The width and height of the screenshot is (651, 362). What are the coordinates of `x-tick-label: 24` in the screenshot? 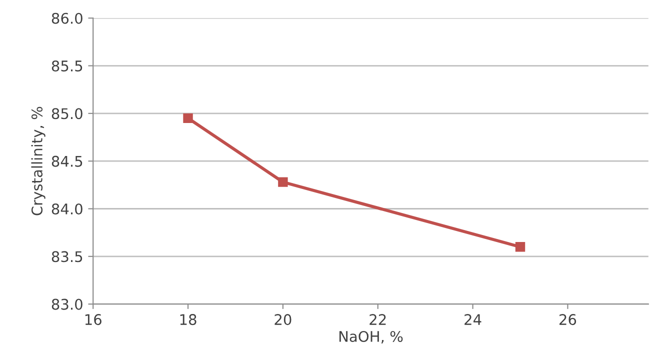 It's located at (473, 319).